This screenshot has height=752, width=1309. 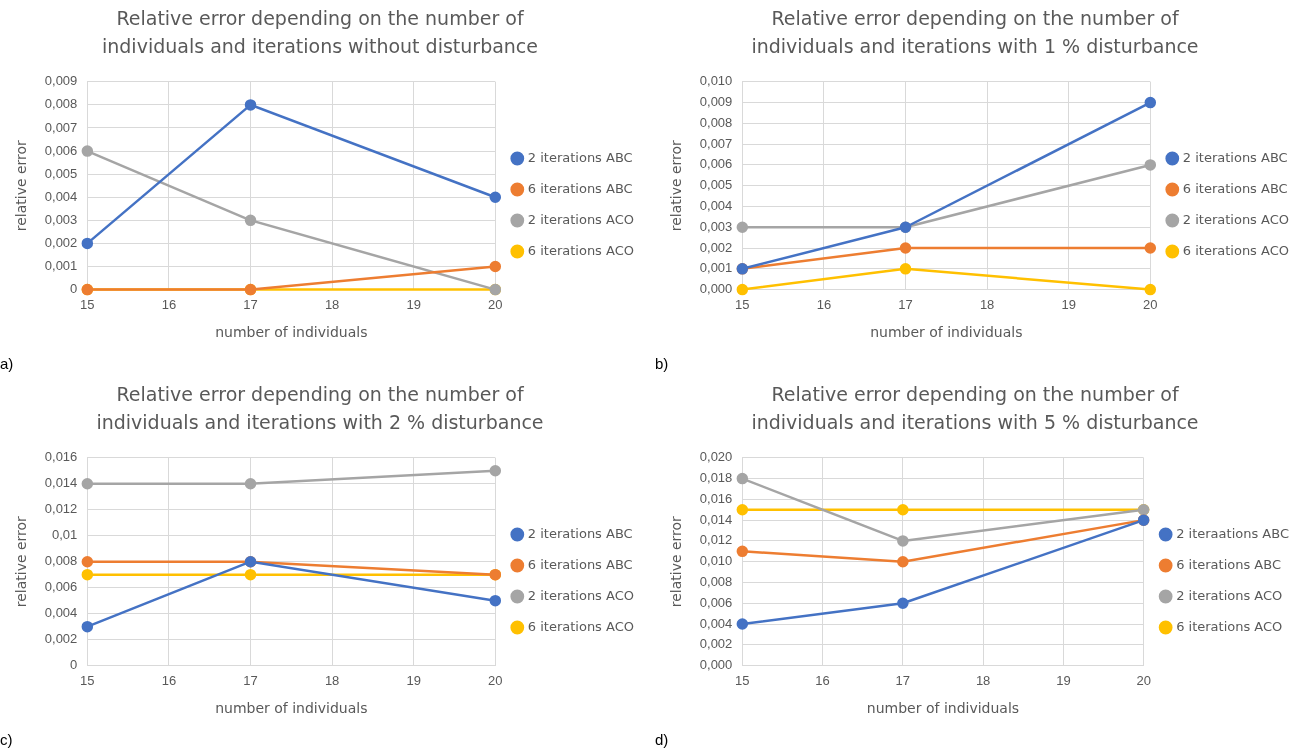 What do you see at coordinates (320, 32) in the screenshot?
I see `chart-title: Relative error depending on the number of individuals and iterations without disturbance` at bounding box center [320, 32].